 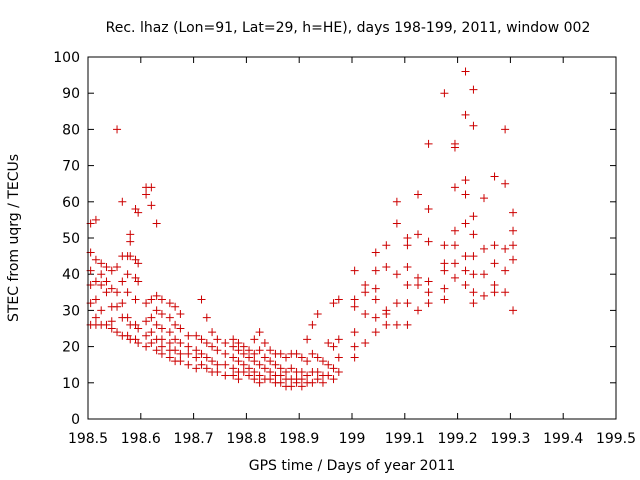 What do you see at coordinates (616, 439) in the screenshot?
I see `x-tick-label: 199.5` at bounding box center [616, 439].